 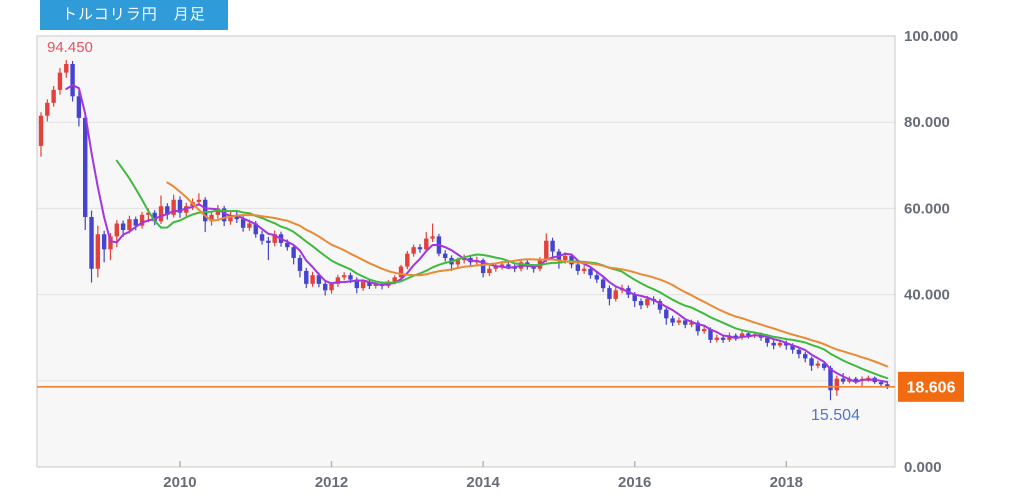 I want to click on low-price-label: 15.504, so click(x=835, y=415).